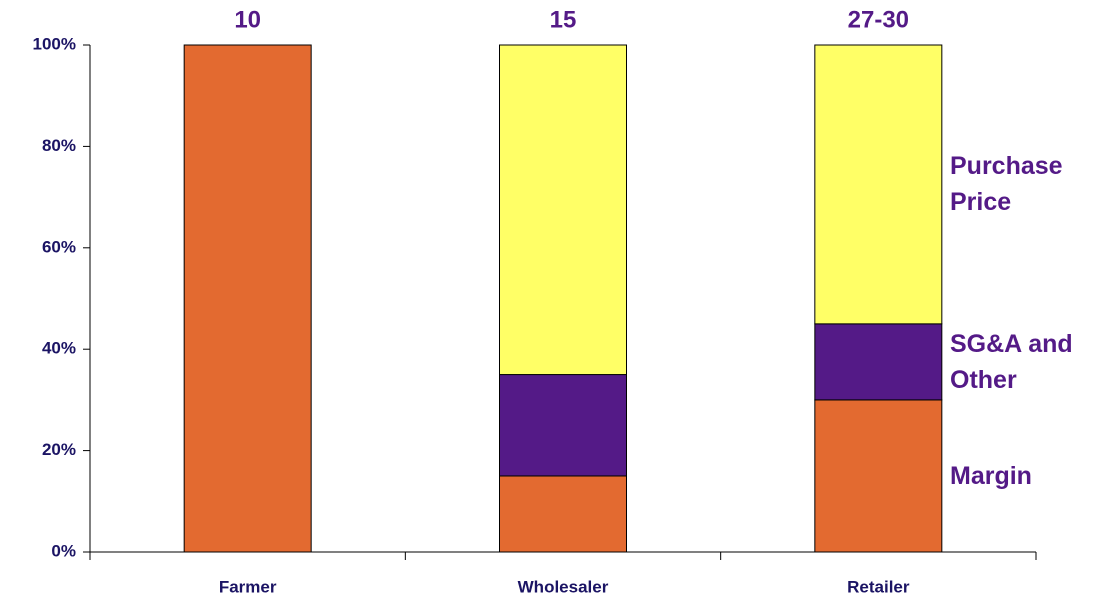 The image size is (1102, 601). What do you see at coordinates (563, 19) in the screenshot?
I see `top-label: 15` at bounding box center [563, 19].